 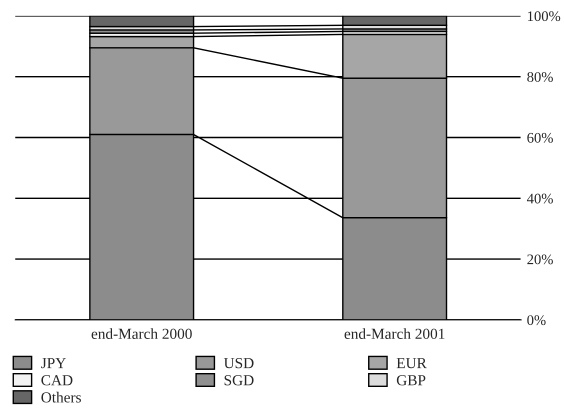 I want to click on y-tick-label: 0%, so click(x=536, y=320).